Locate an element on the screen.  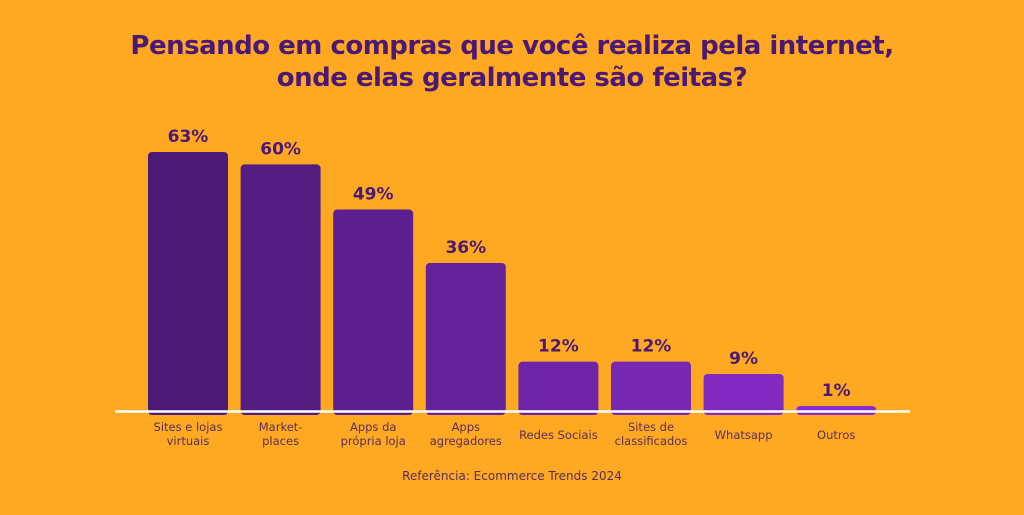
category-label: Sites de classificados is located at coordinates (651, 434).